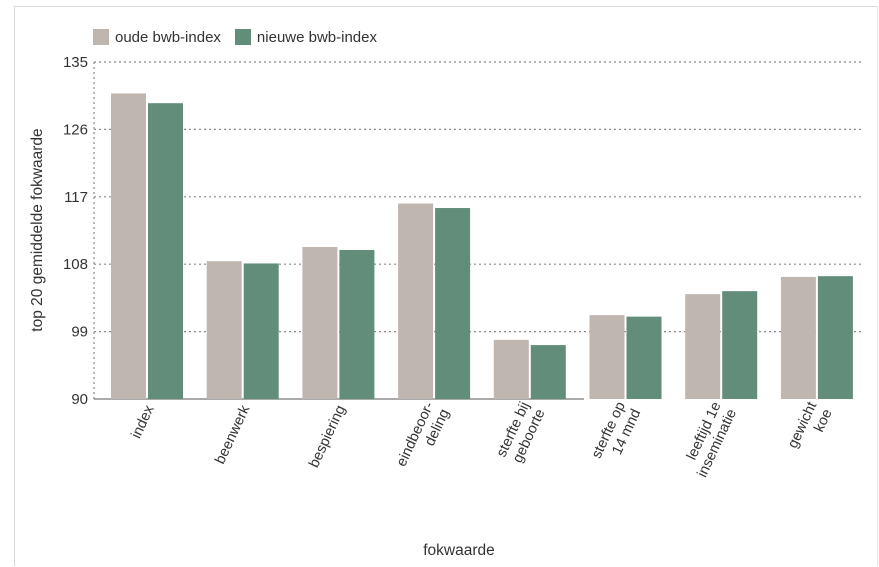 The image size is (879, 567). I want to click on y-tick-label: 99, so click(79, 332).